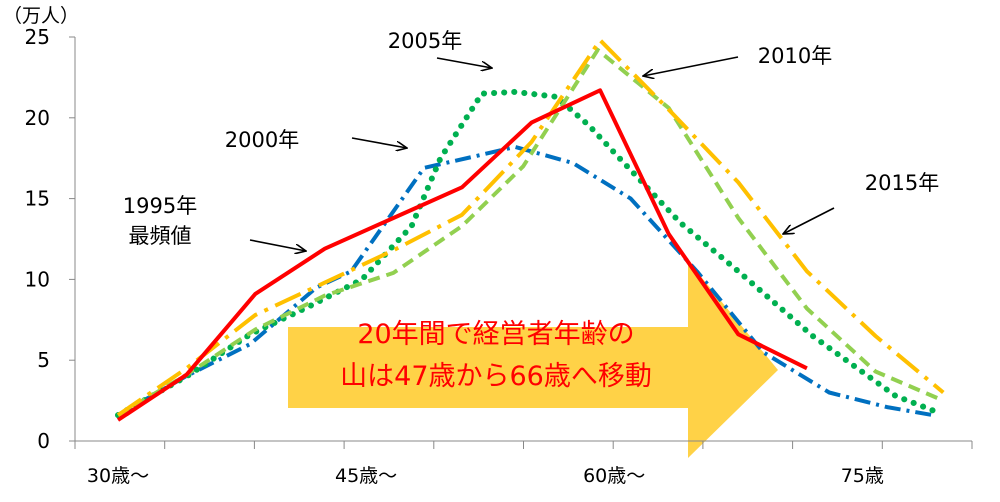 Image resolution: width=1000 pixels, height=502 pixels. I want to click on pointer-arrow-a2010, so click(691, 66).